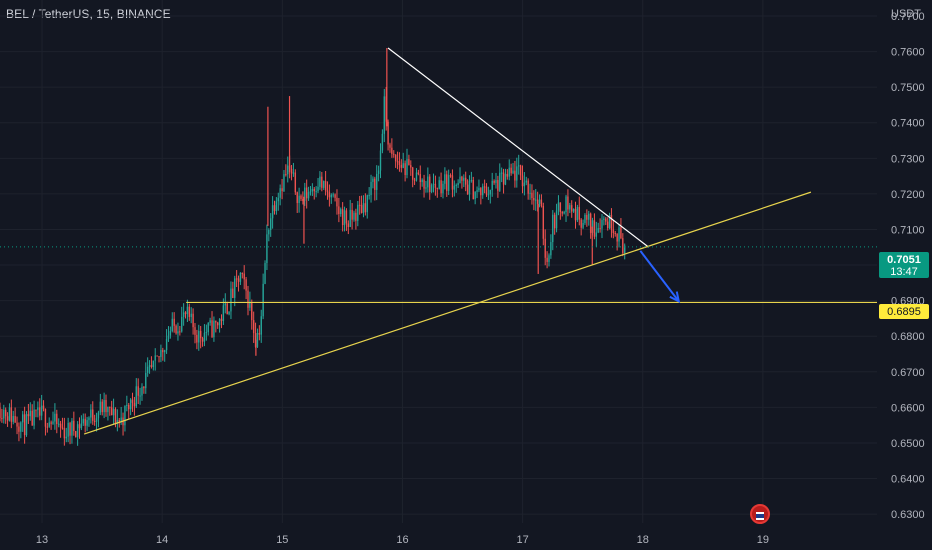 This screenshot has height=550, width=932. Describe the element at coordinates (908, 337) in the screenshot. I see `price-tick-label: 0.6800` at that location.